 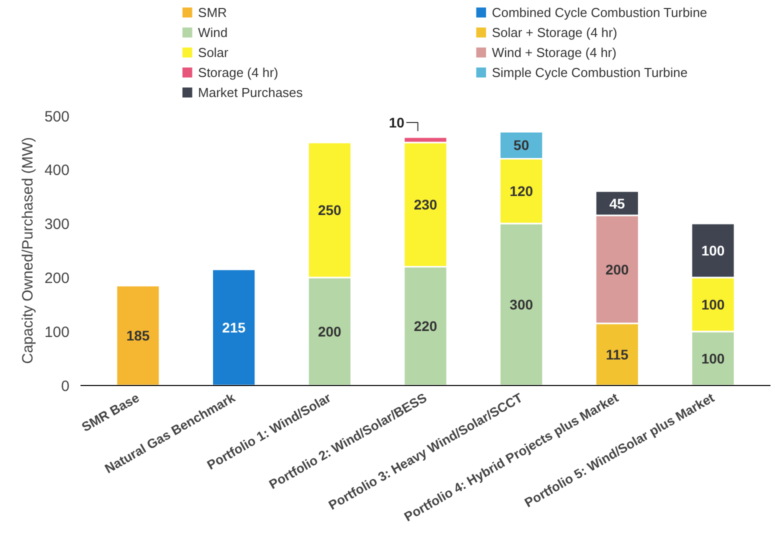 I want to click on legend-label: Combined Cycle Combustion Turbine, so click(x=600, y=12).